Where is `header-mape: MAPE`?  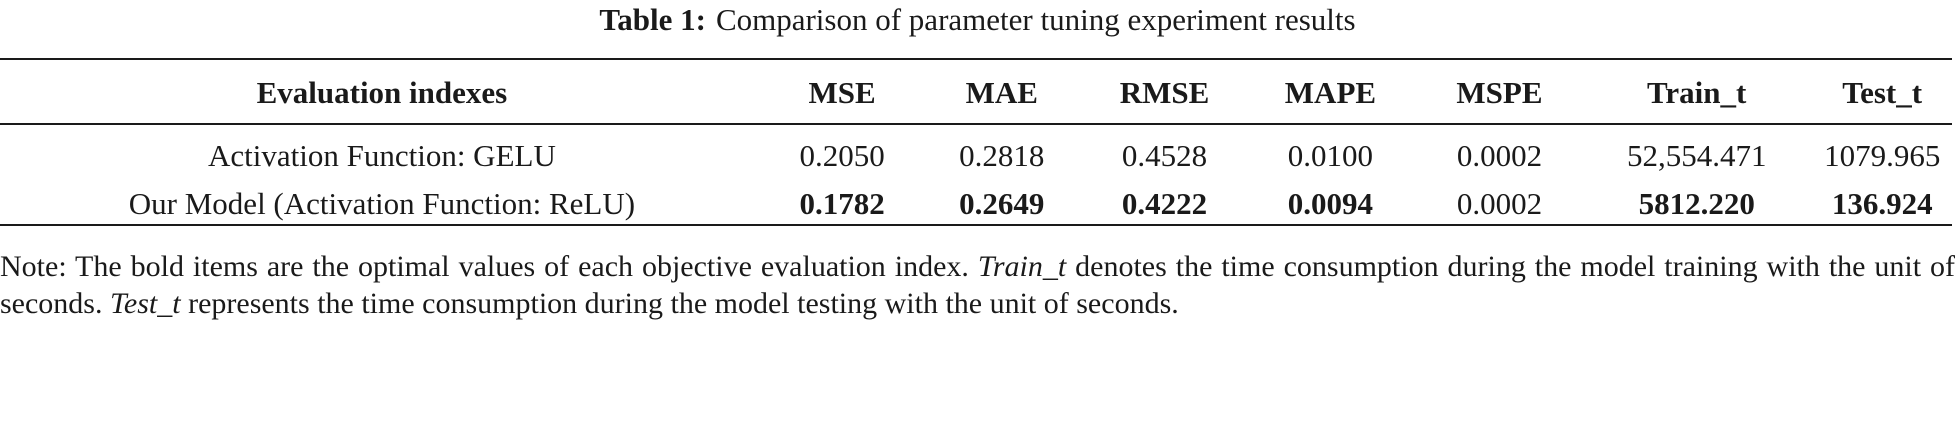
header-mape: MAPE is located at coordinates (1330, 92).